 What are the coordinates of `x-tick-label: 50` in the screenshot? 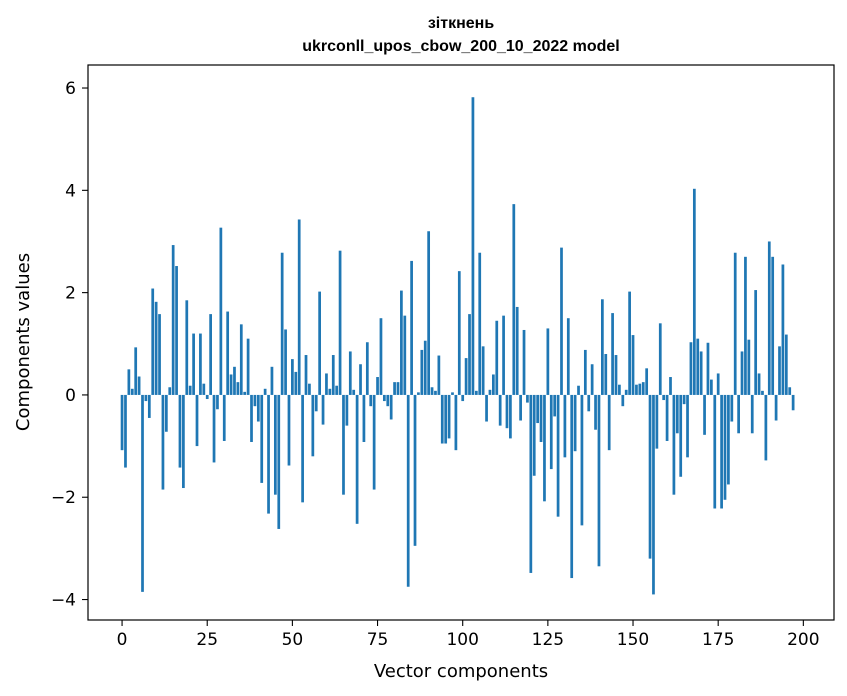 It's located at (293, 640).